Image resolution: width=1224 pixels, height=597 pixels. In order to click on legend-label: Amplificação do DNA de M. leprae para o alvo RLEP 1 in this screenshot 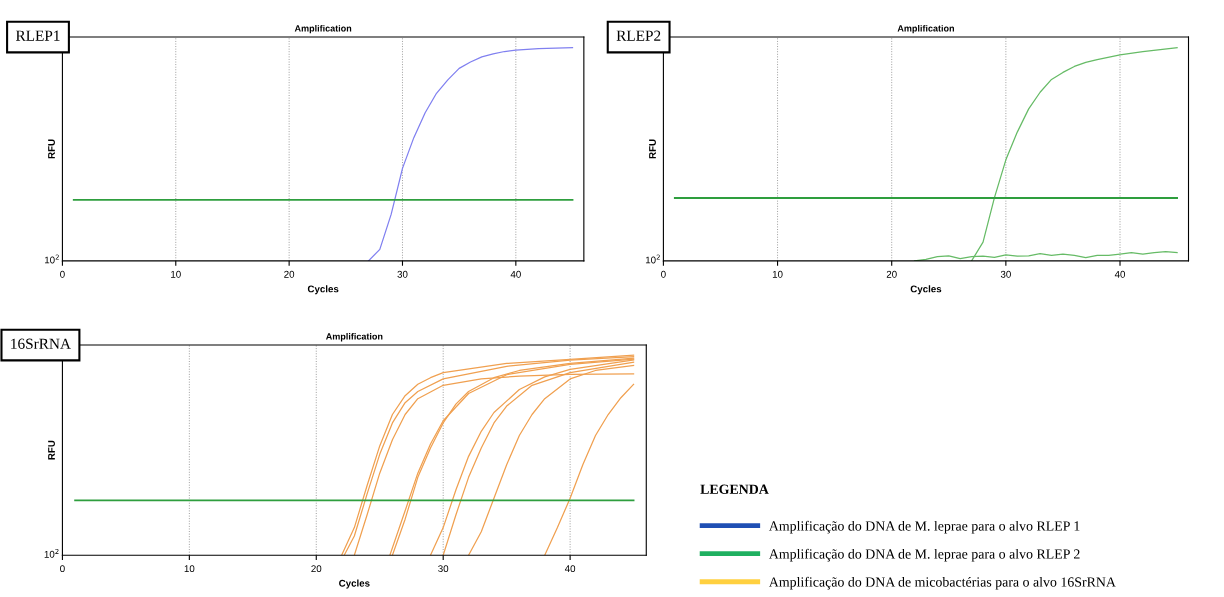, I will do `click(924, 527)`.